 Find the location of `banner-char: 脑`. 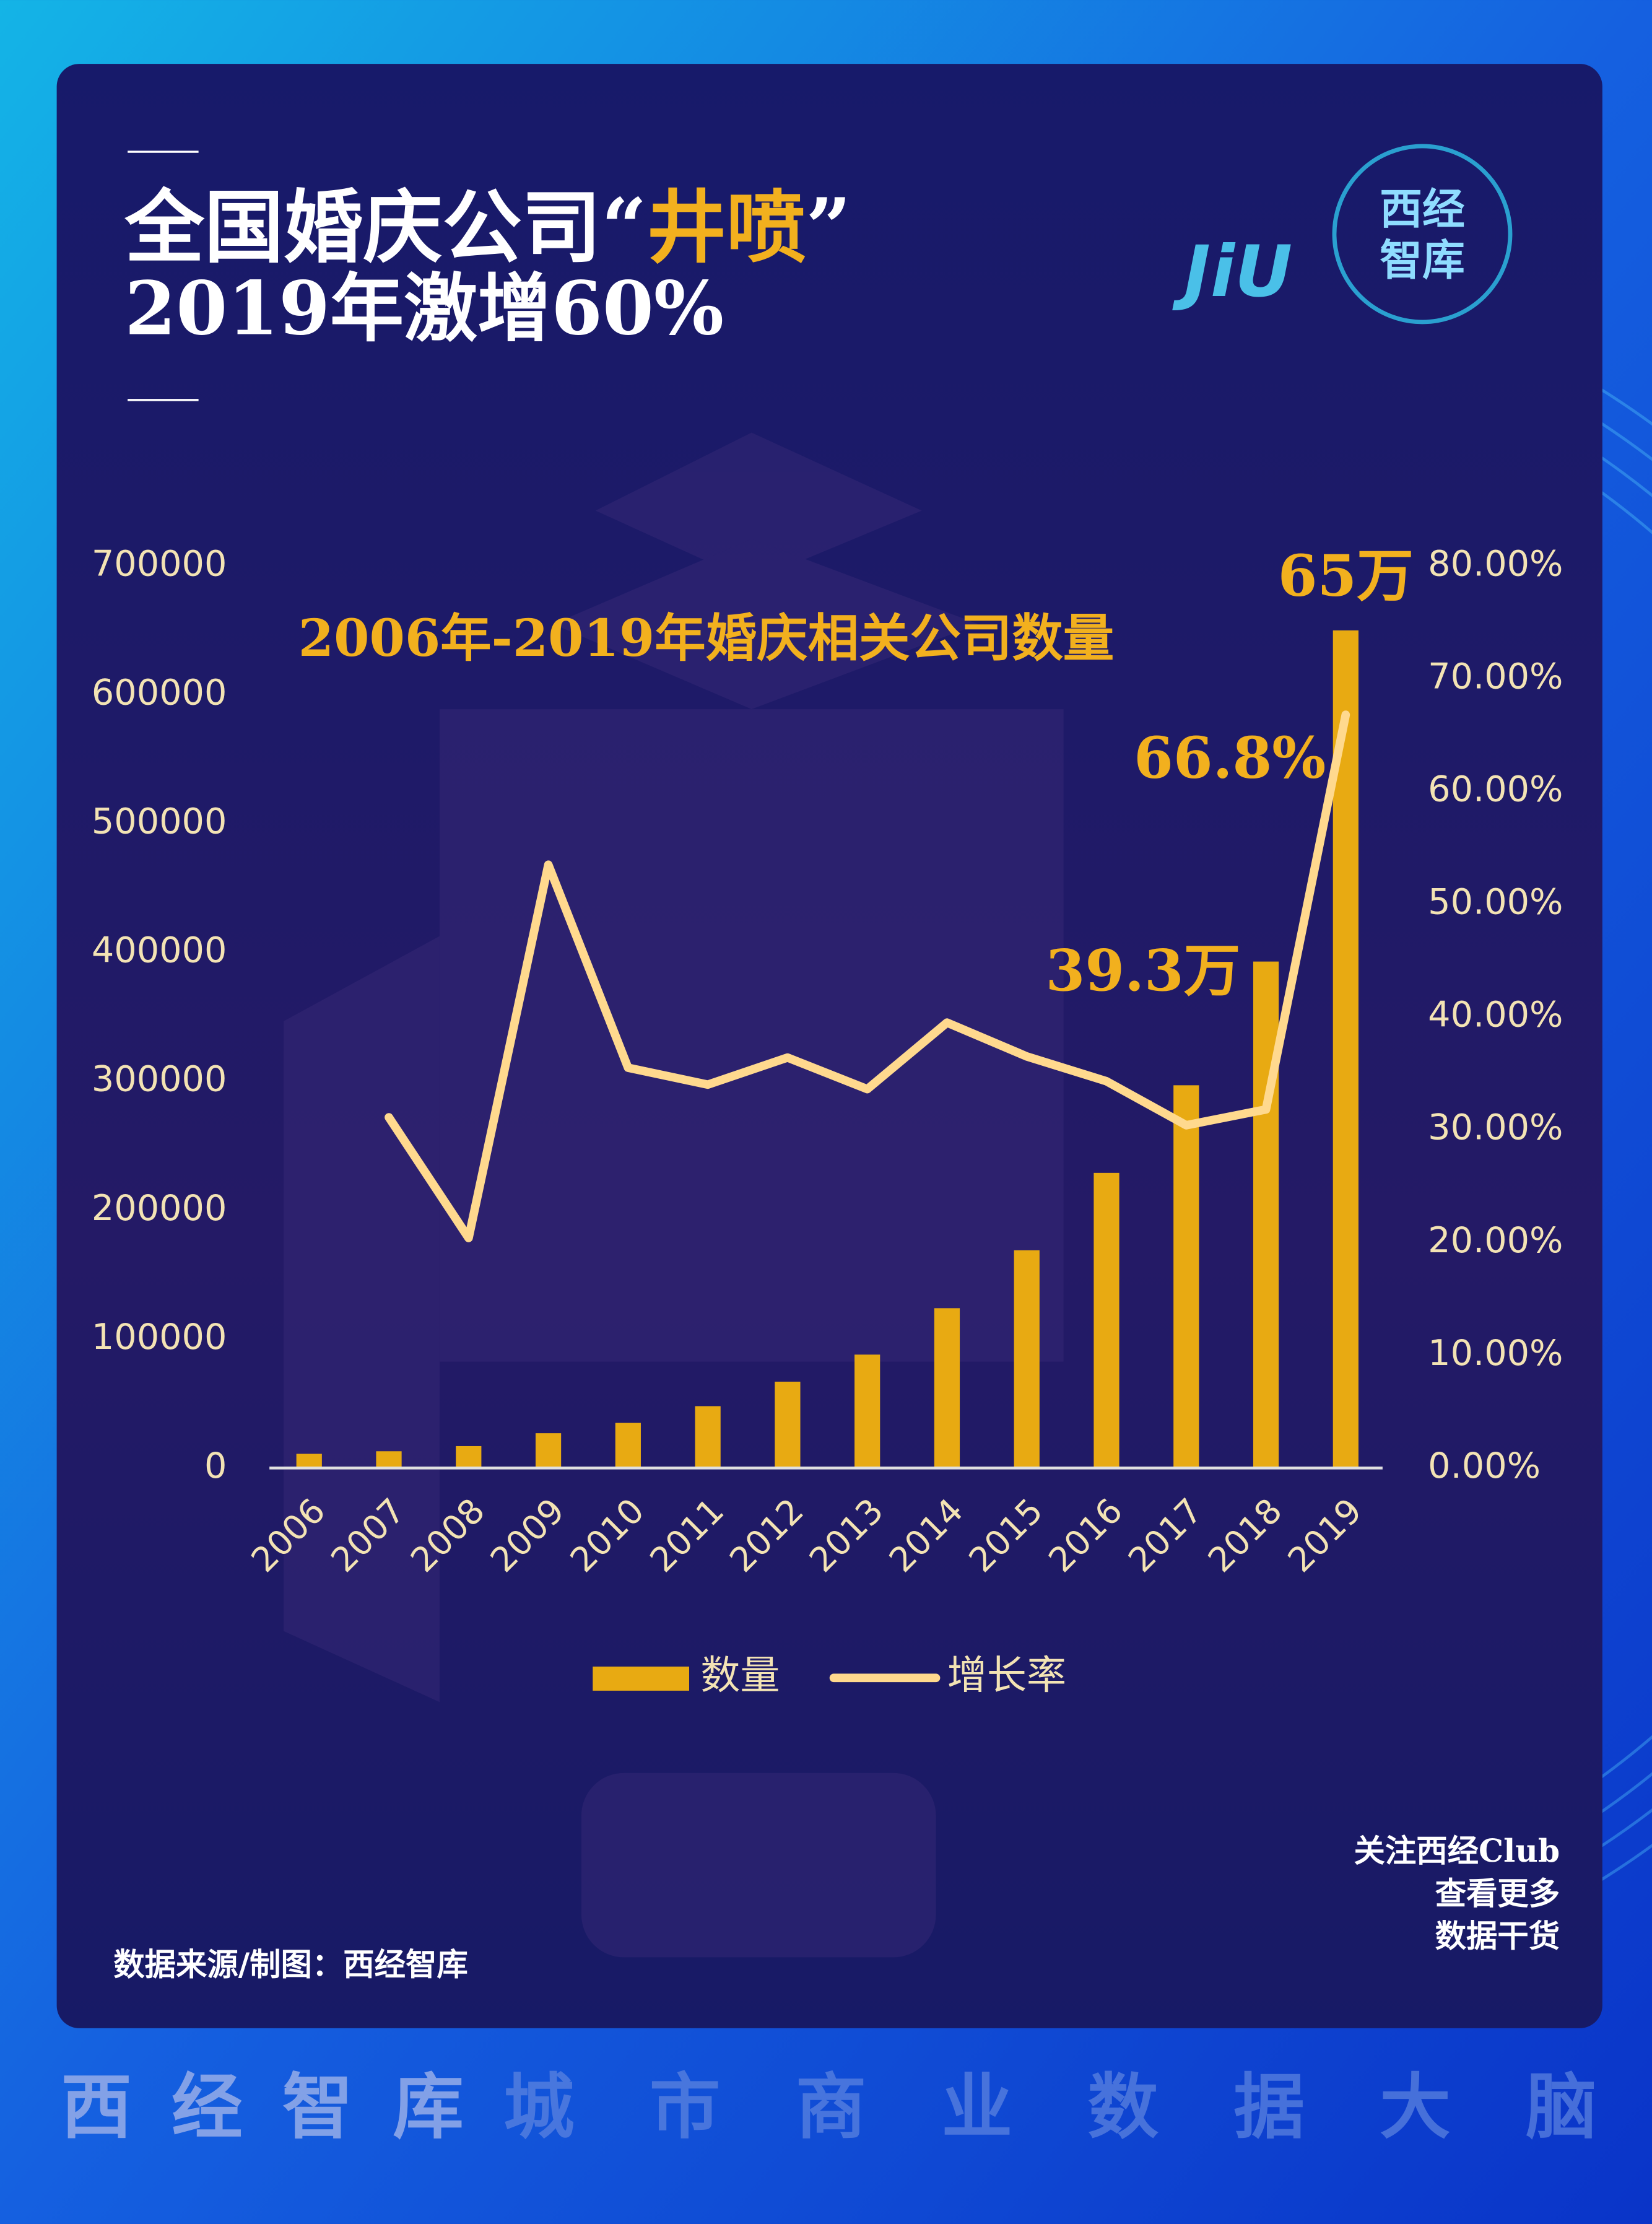

banner-char: 脑 is located at coordinates (1561, 2107).